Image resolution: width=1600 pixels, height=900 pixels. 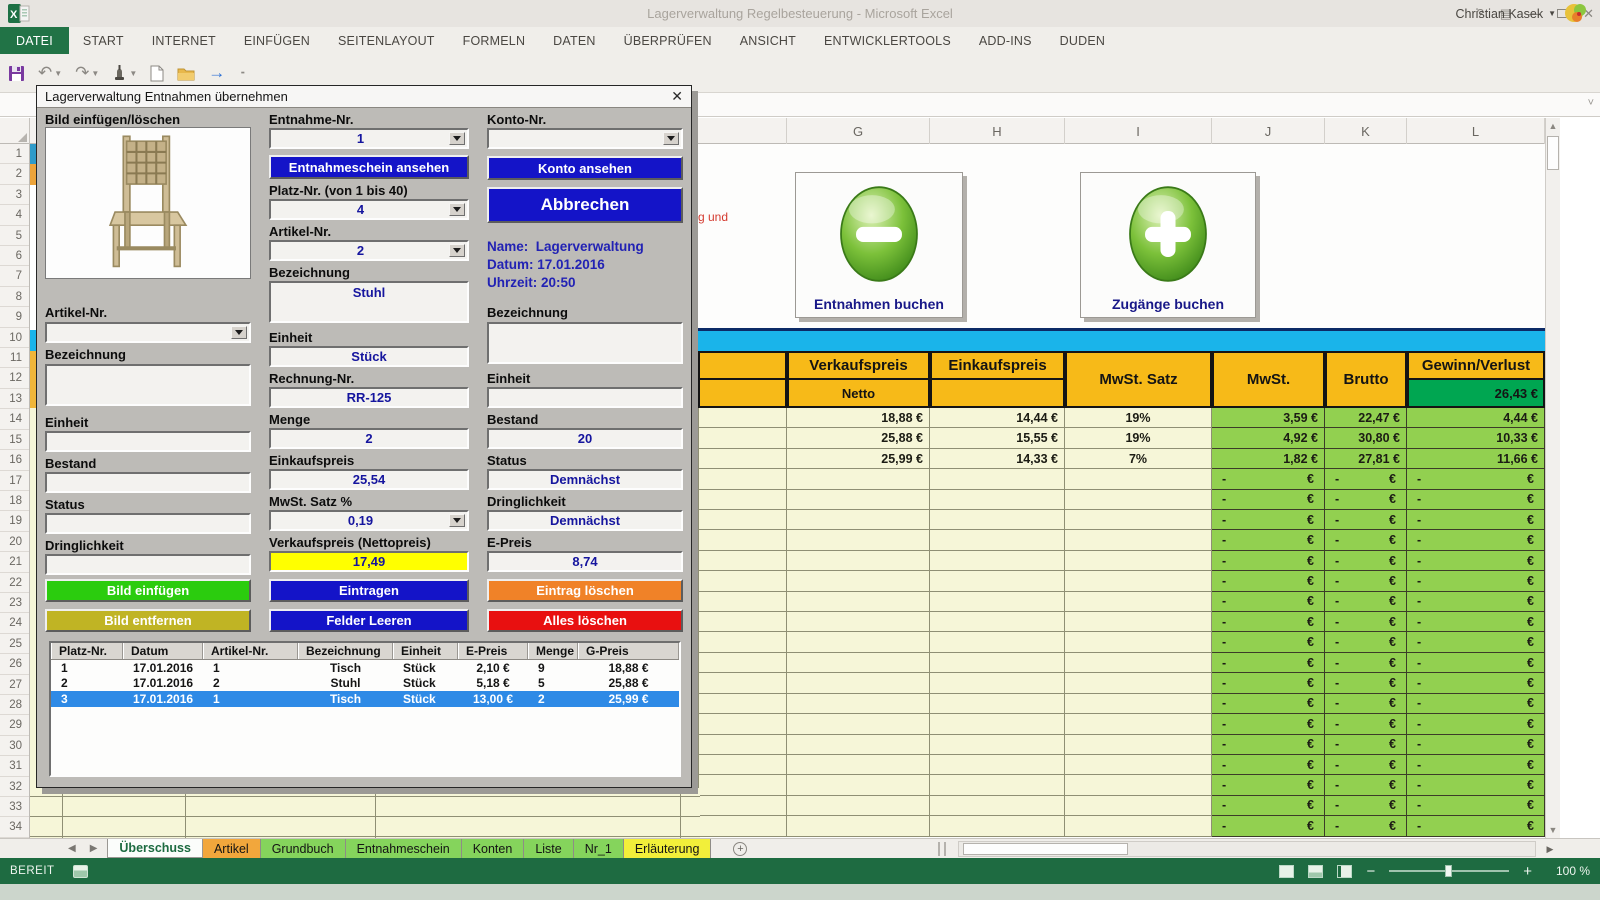 I want to click on forward-arrow-icon: →, so click(x=217, y=72).